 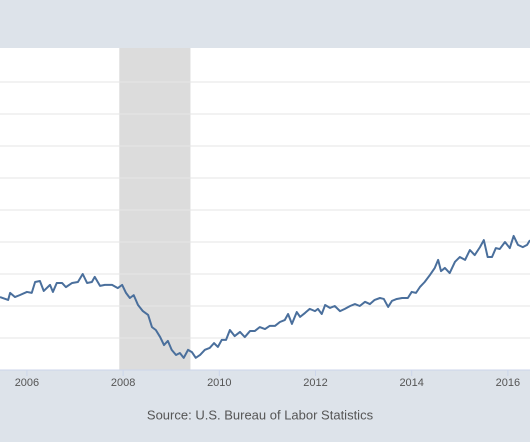 What do you see at coordinates (260, 414) in the screenshot?
I see `source: Source: U.S. Bureau of Labor Statistics` at bounding box center [260, 414].